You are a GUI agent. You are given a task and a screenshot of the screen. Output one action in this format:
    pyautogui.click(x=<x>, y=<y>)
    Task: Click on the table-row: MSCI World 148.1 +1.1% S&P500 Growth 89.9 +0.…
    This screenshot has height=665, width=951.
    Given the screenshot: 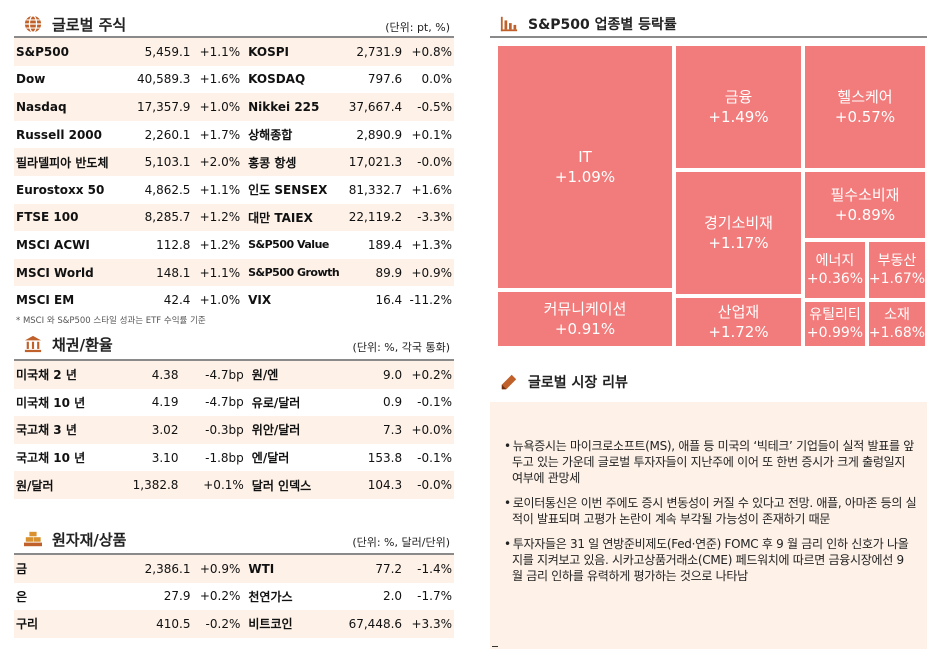 What is the action you would take?
    pyautogui.click(x=234, y=272)
    